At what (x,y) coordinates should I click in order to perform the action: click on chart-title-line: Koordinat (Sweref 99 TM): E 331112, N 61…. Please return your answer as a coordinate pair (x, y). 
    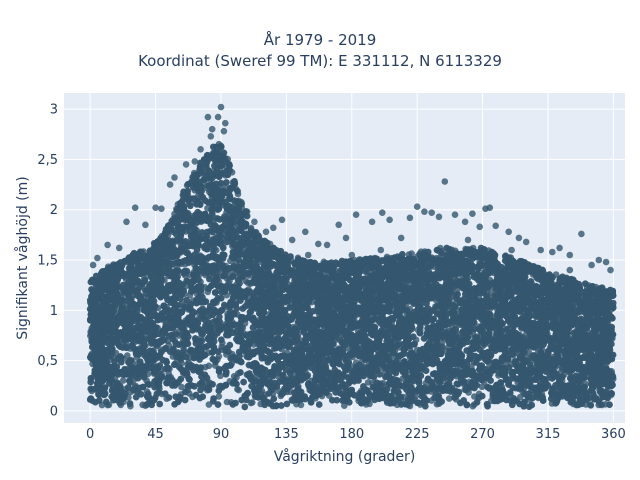
    Looking at the image, I should click on (320, 61).